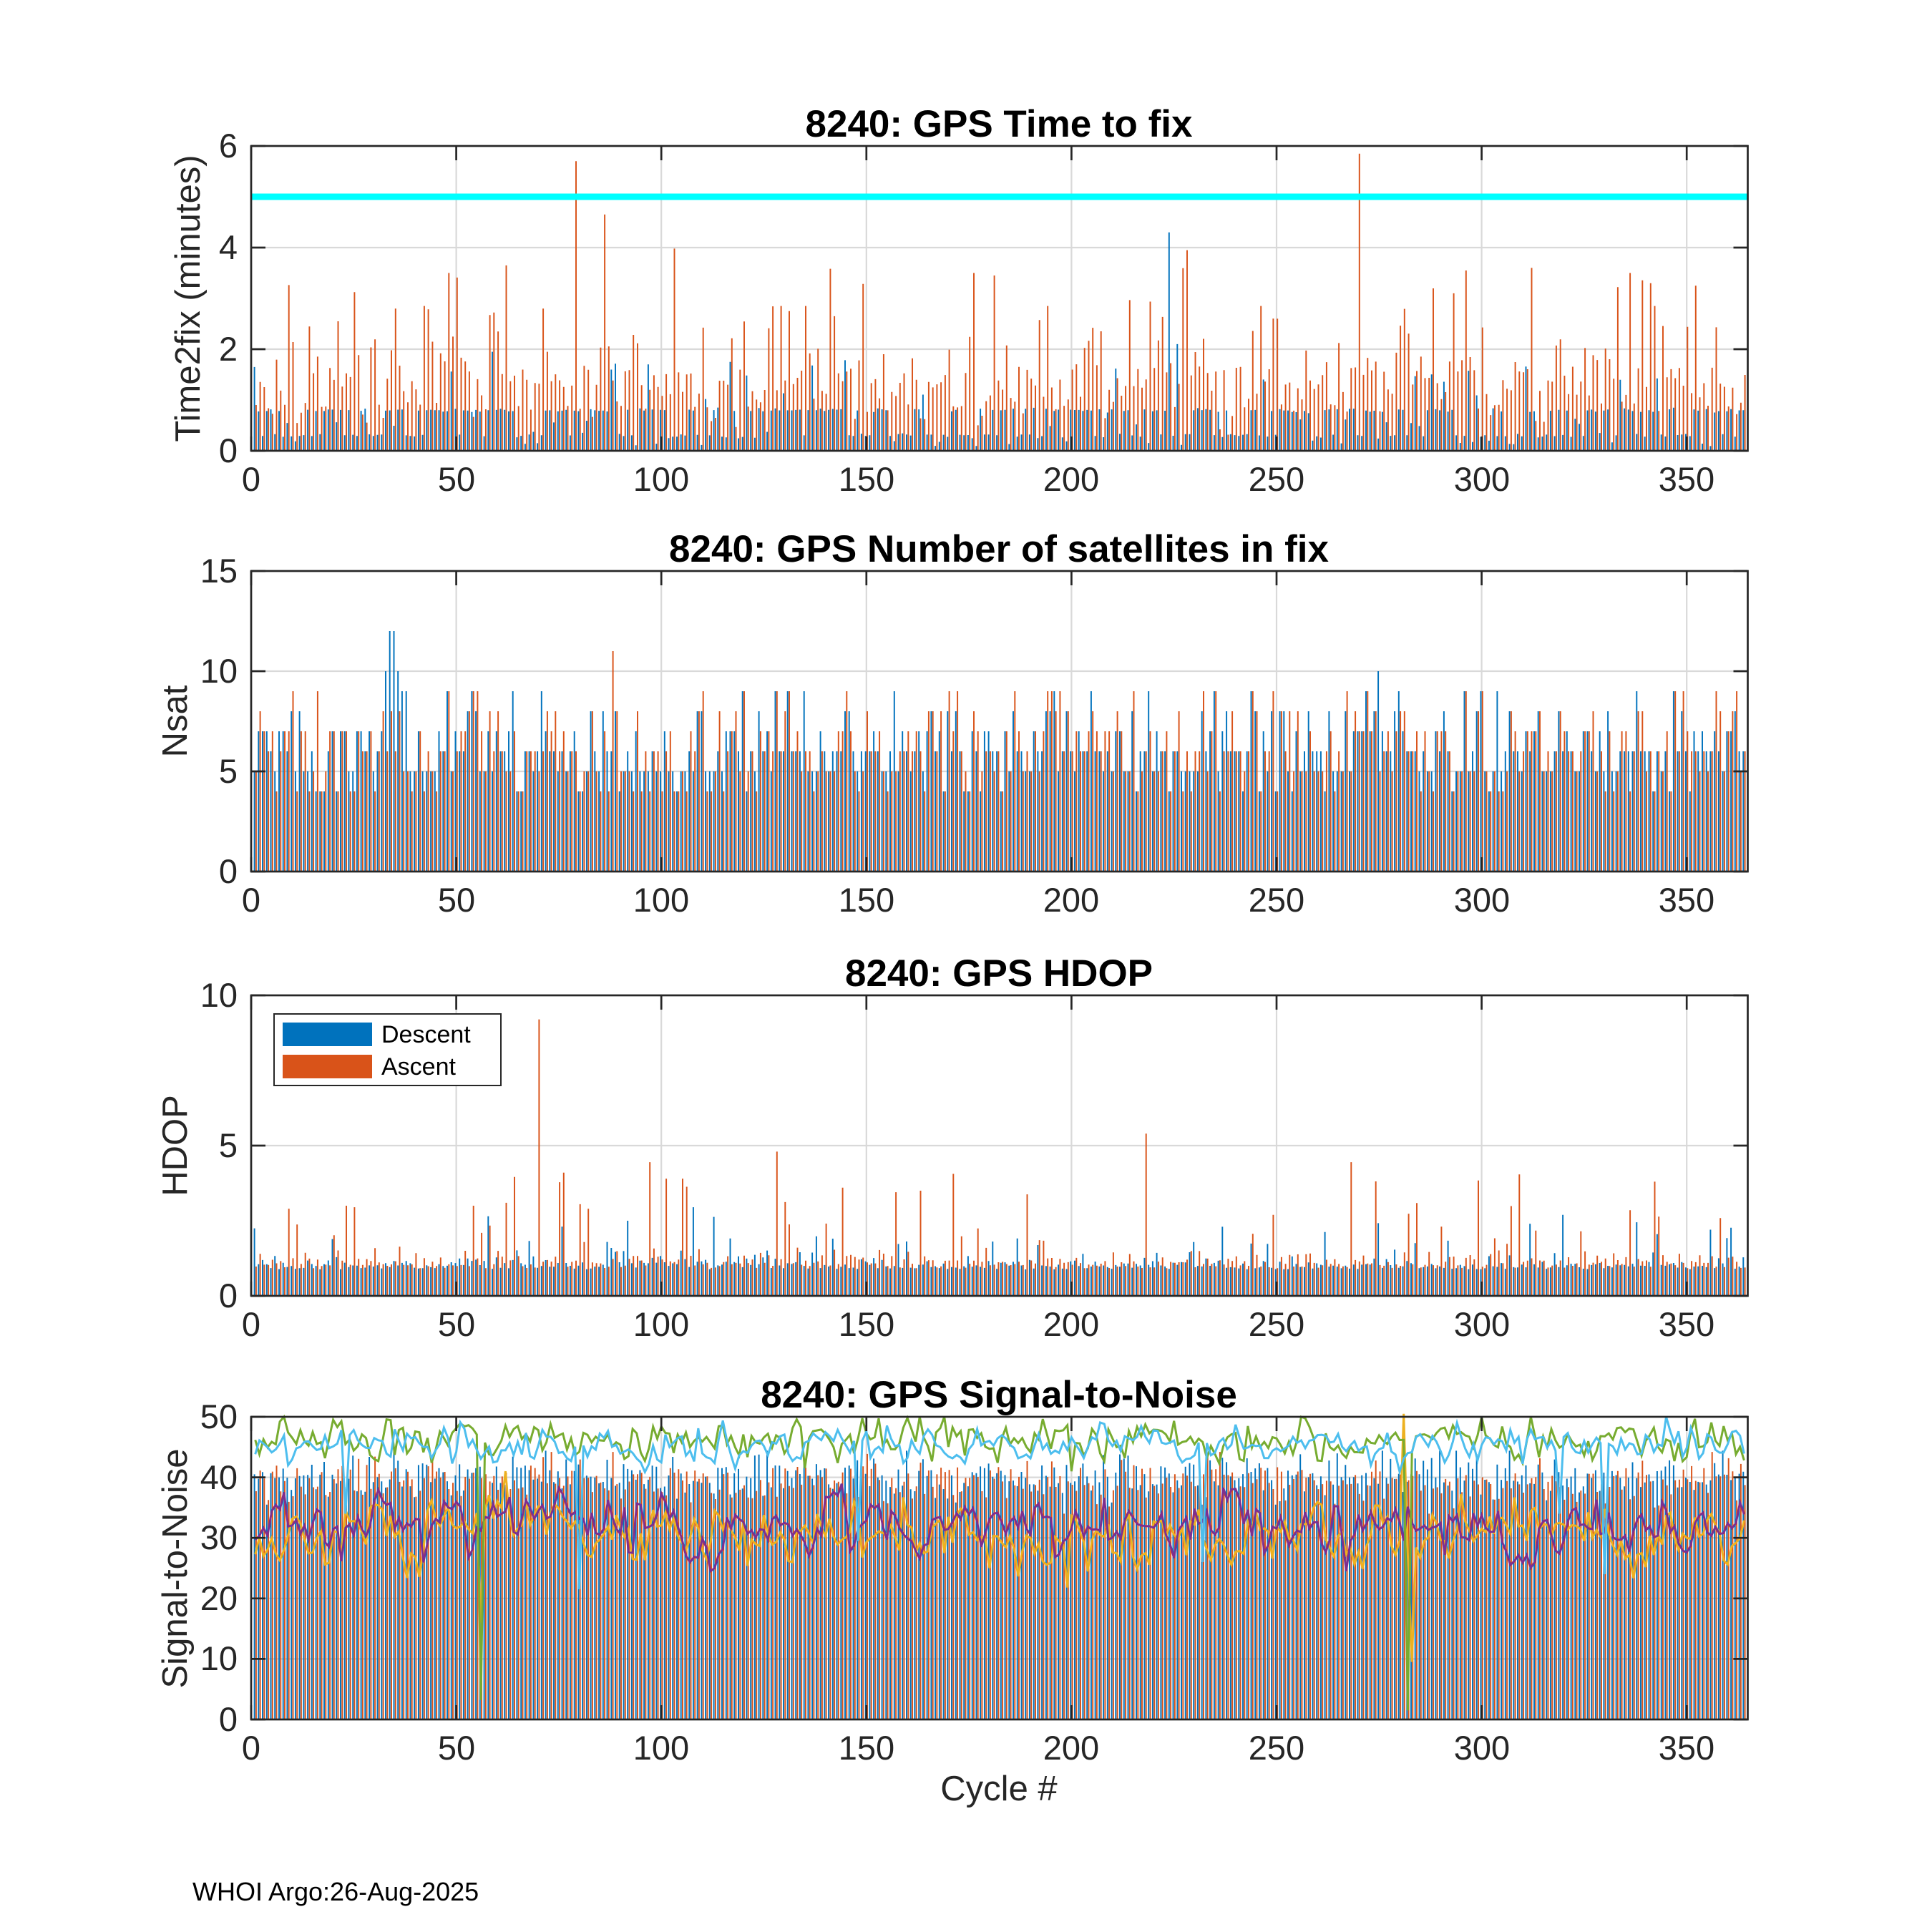 The height and width of the screenshot is (1932, 1932). Describe the element at coordinates (219, 1598) in the screenshot. I see `svg-text: 20` at that location.